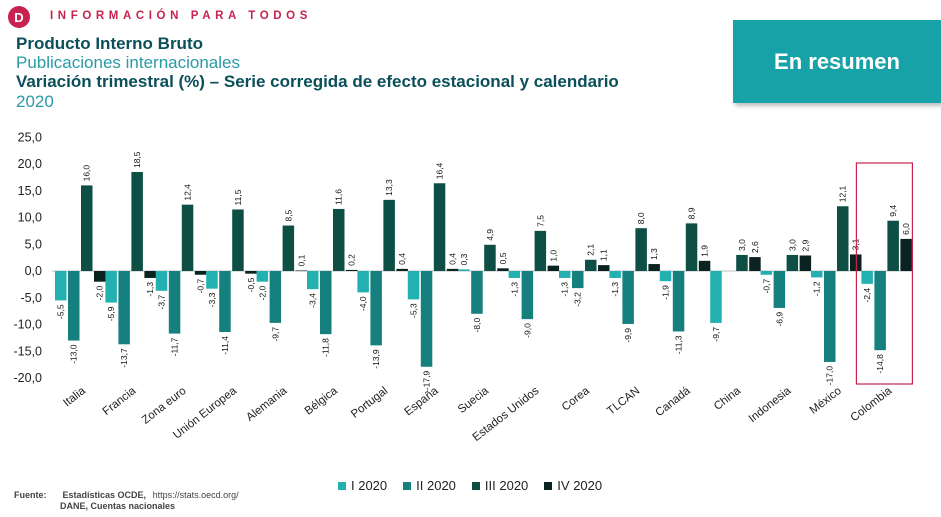 This screenshot has height=517, width=941. Describe the element at coordinates (195, 495) in the screenshot. I see `source-url-link: https://stats.oecd.org/` at that location.